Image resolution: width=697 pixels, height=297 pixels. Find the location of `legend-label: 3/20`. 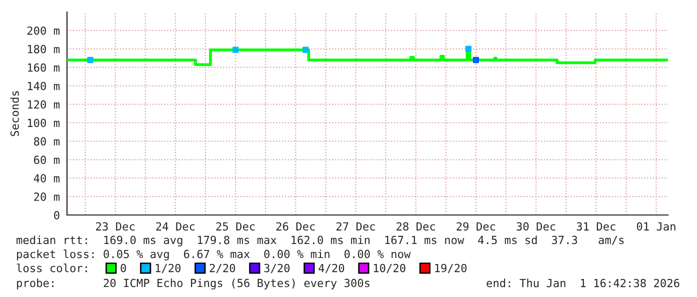

legend-label: 3/20 is located at coordinates (277, 269).